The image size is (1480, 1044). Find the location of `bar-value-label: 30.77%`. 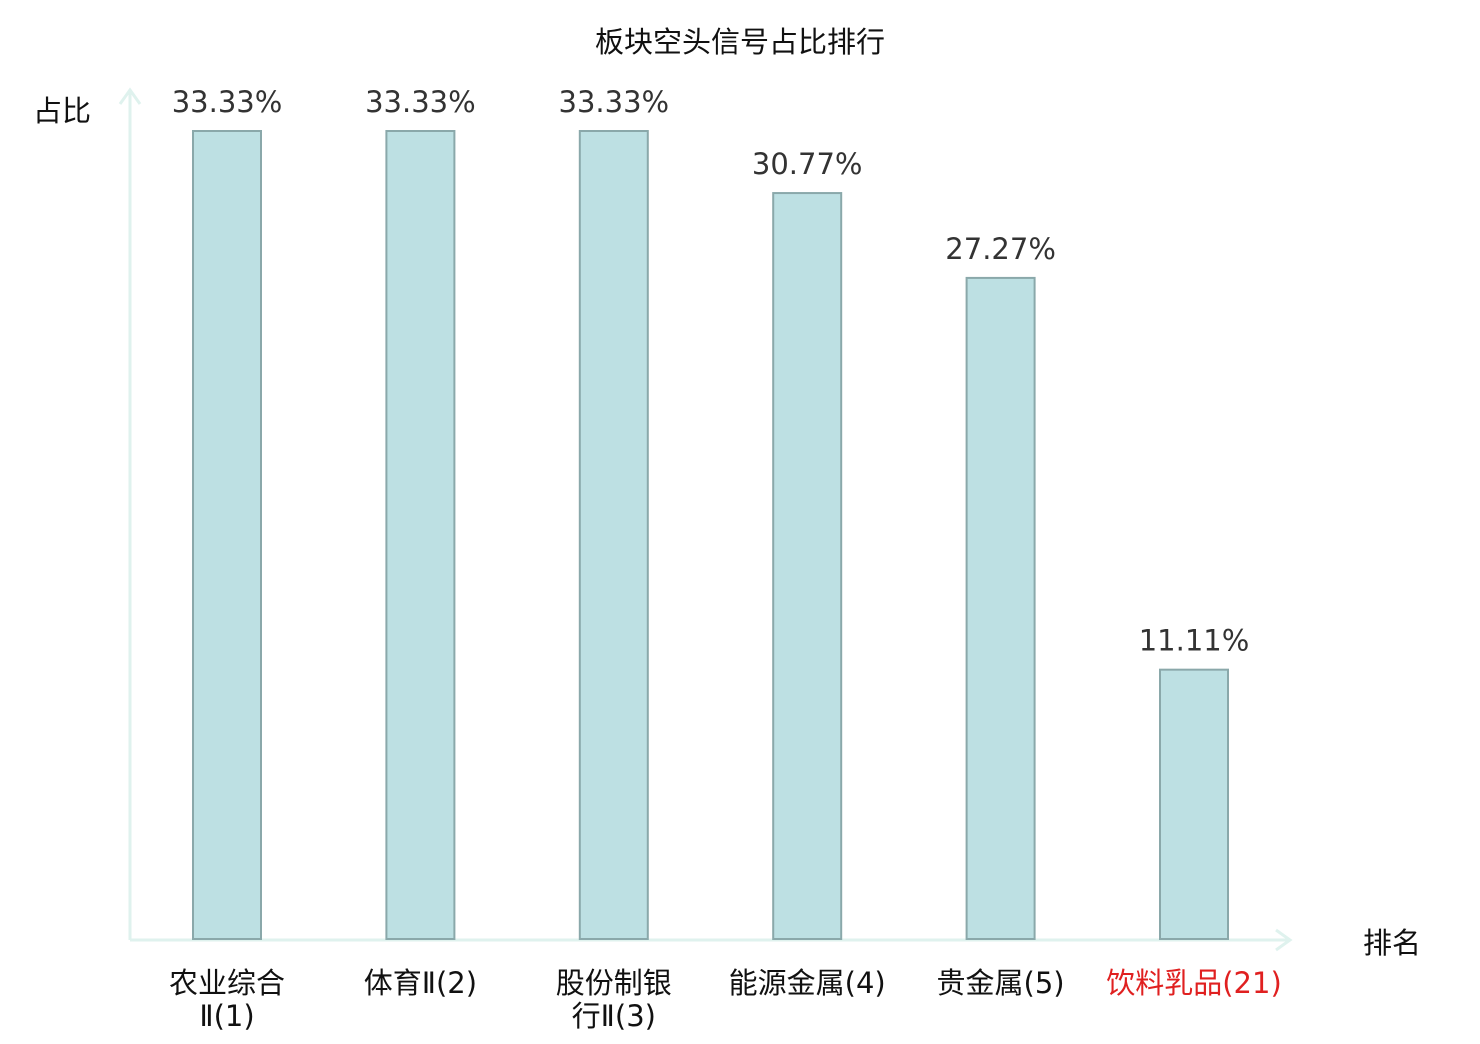

bar-value-label: 30.77% is located at coordinates (807, 164).